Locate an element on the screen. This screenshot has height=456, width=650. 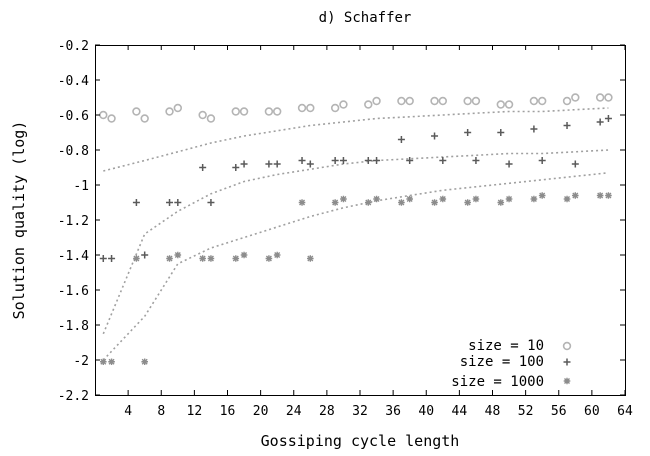
y-axis-label: Solution quality (log) is located at coordinates (19, 220).